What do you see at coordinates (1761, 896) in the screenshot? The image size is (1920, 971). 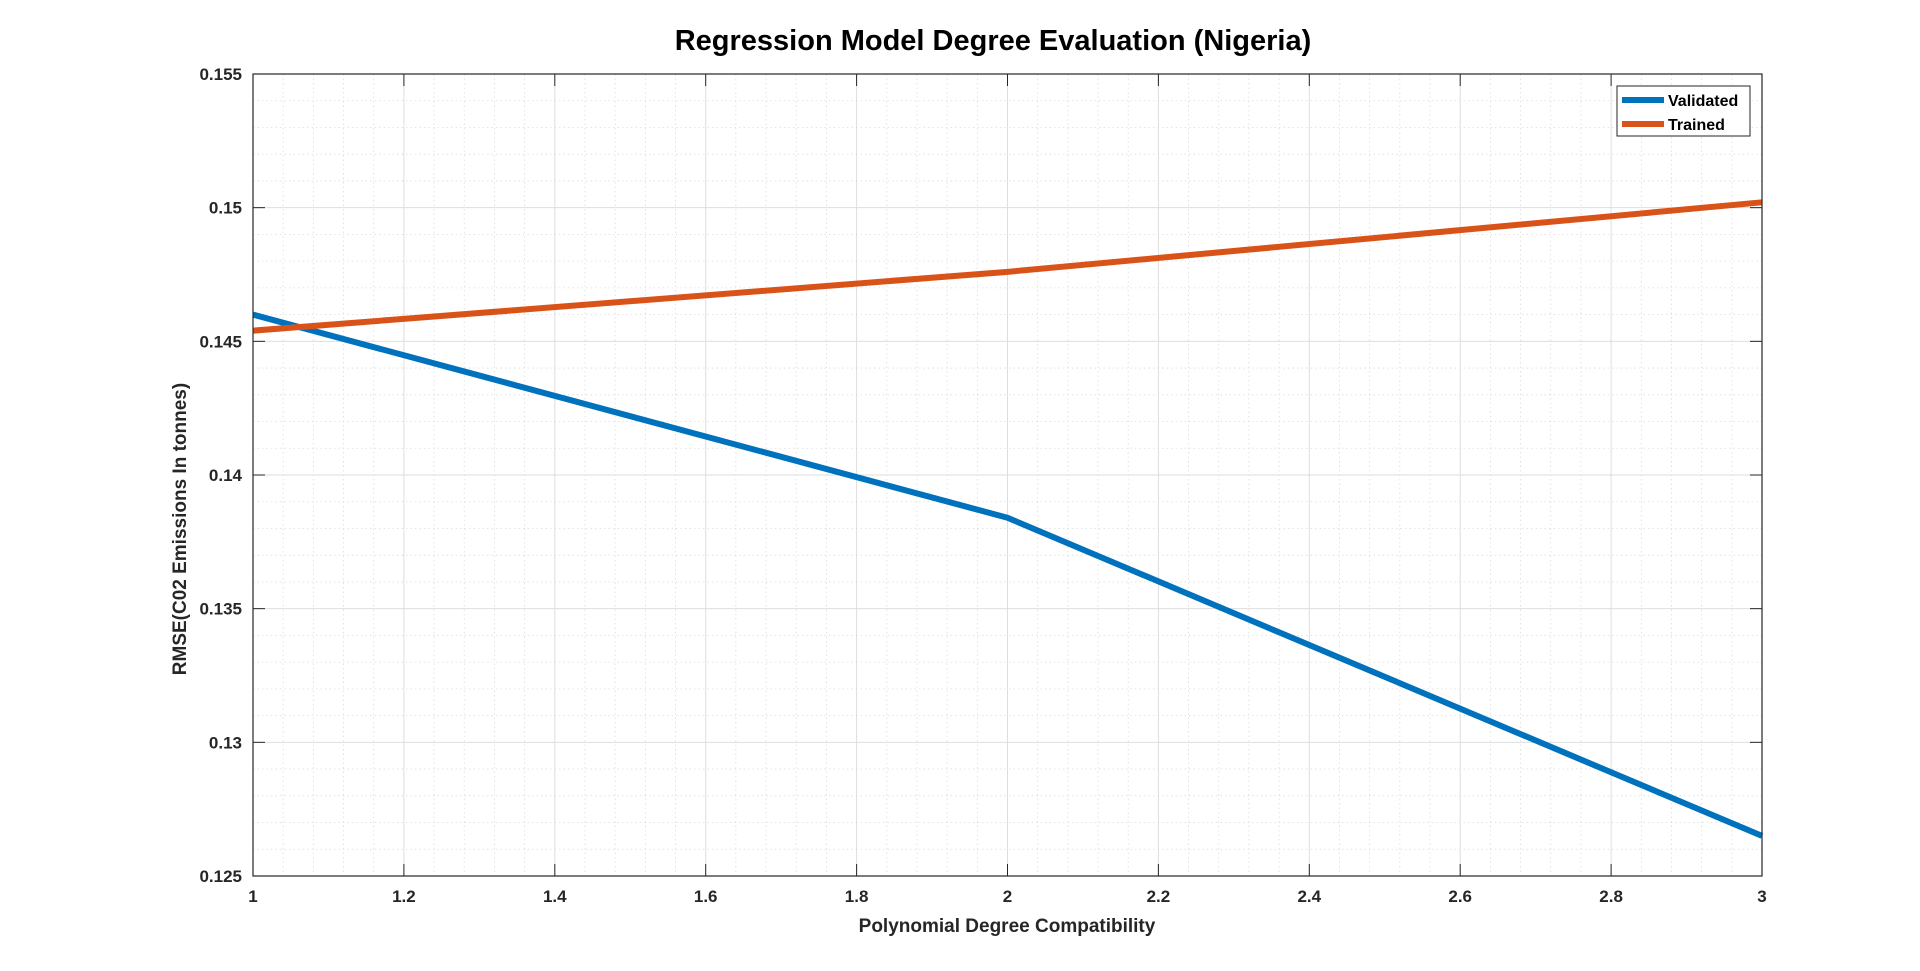 I see `x-tick-label: 3` at bounding box center [1761, 896].